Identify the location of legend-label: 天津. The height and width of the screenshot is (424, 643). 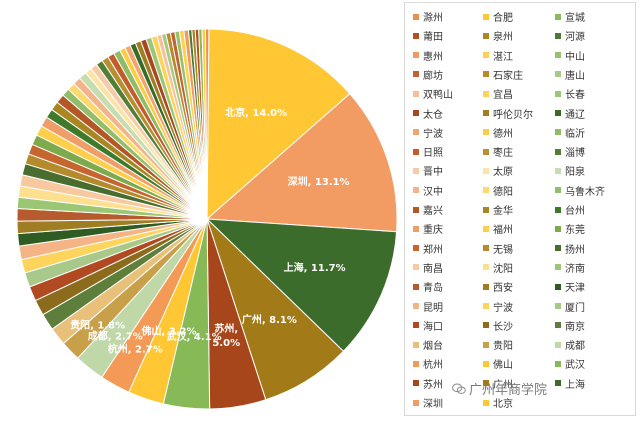
(575, 289).